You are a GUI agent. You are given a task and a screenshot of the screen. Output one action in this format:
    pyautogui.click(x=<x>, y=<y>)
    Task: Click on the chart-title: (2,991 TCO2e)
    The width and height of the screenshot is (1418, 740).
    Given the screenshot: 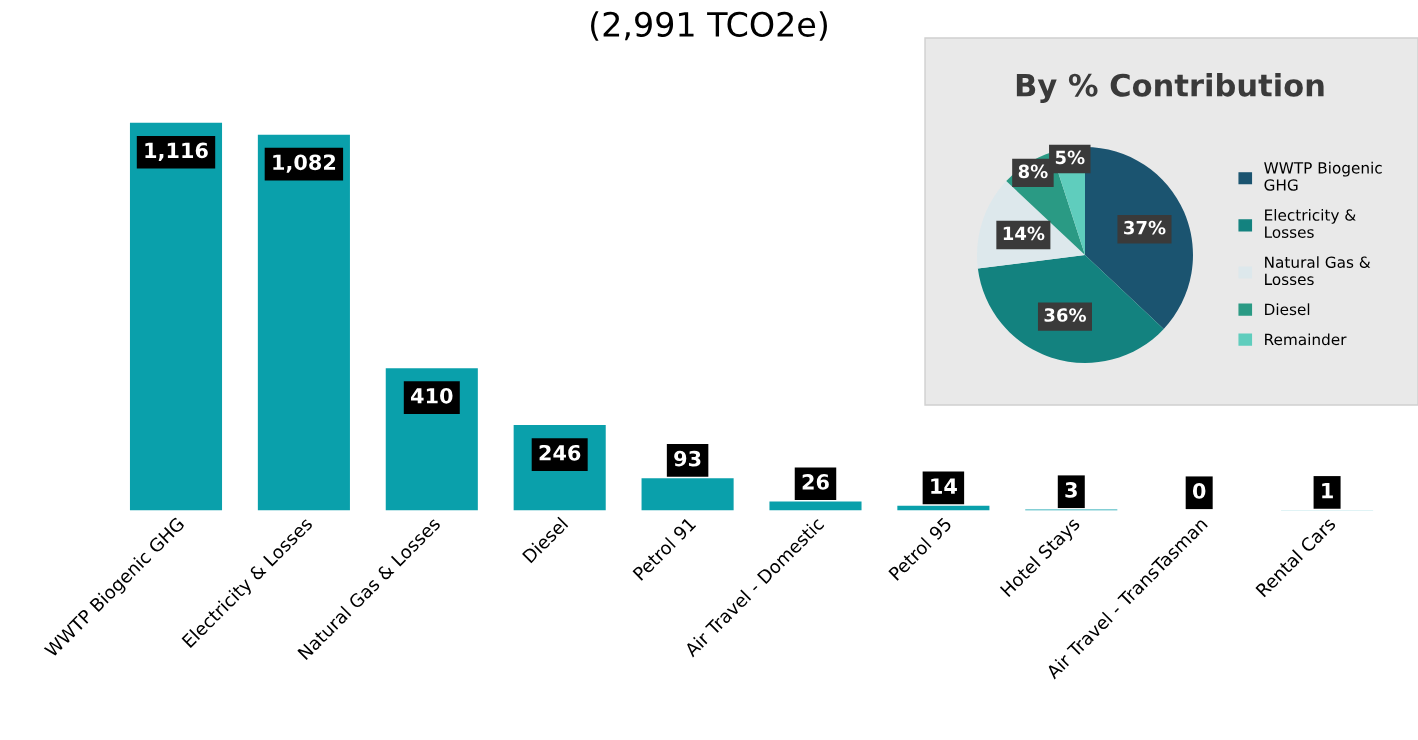 What is the action you would take?
    pyautogui.click(x=709, y=26)
    